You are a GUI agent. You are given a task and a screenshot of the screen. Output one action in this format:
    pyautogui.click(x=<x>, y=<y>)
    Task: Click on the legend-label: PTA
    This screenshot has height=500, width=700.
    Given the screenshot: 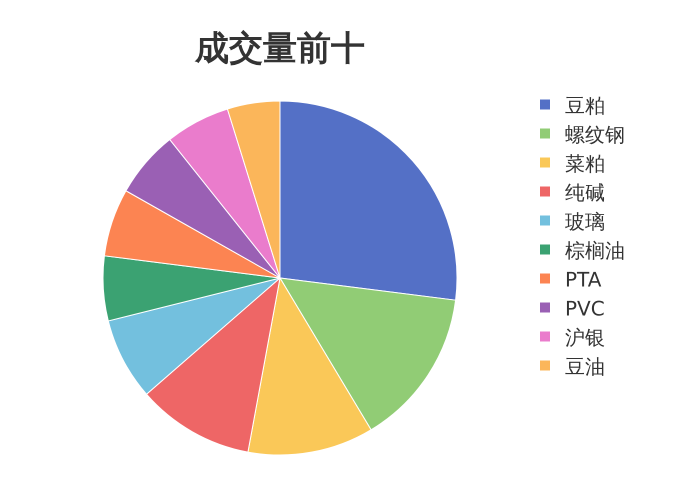 What is the action you would take?
    pyautogui.click(x=583, y=279)
    